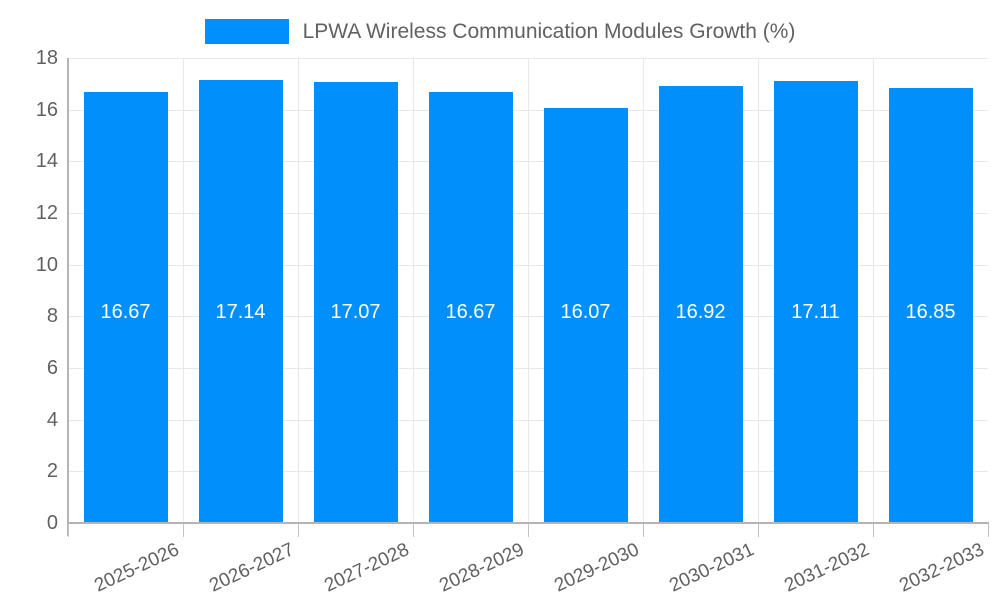 Image resolution: width=1000 pixels, height=600 pixels. What do you see at coordinates (941, 568) in the screenshot?
I see `x-axis-tick-label: 2032-2033` at bounding box center [941, 568].